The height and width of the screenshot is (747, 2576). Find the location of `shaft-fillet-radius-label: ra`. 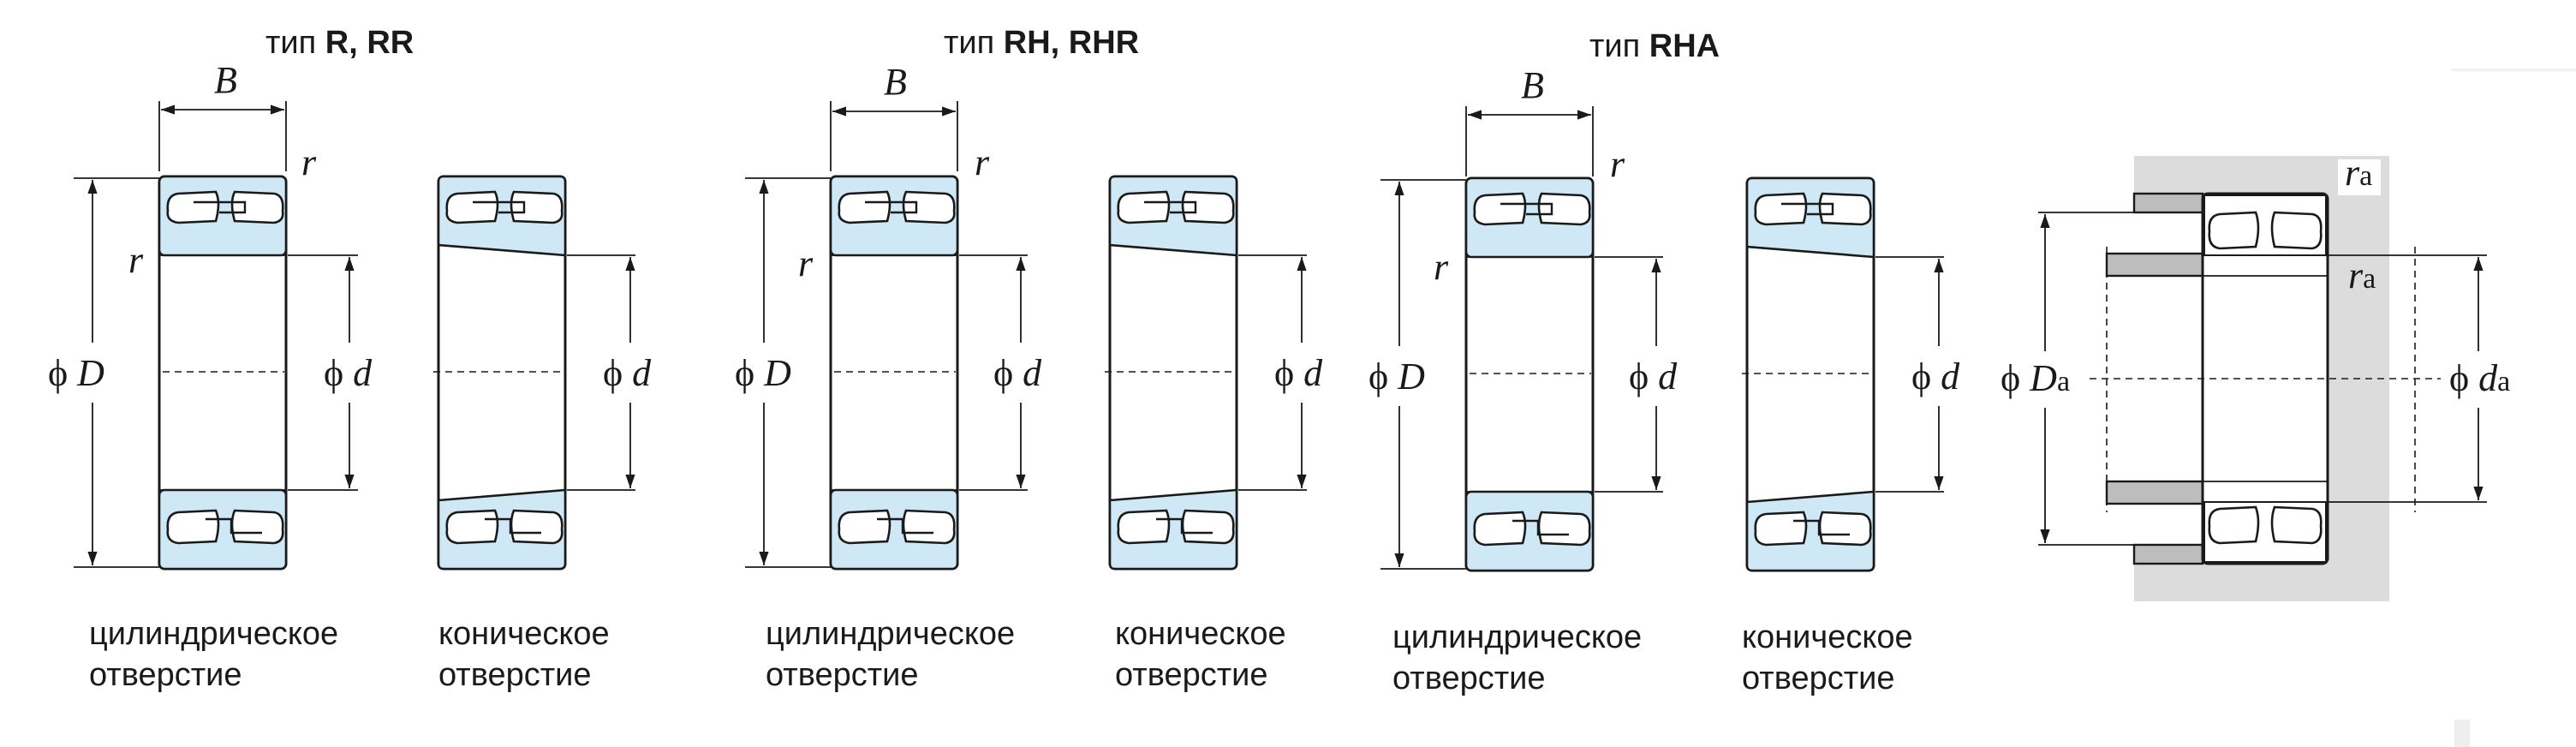

shaft-fillet-radius-label: ra is located at coordinates (2362, 275).